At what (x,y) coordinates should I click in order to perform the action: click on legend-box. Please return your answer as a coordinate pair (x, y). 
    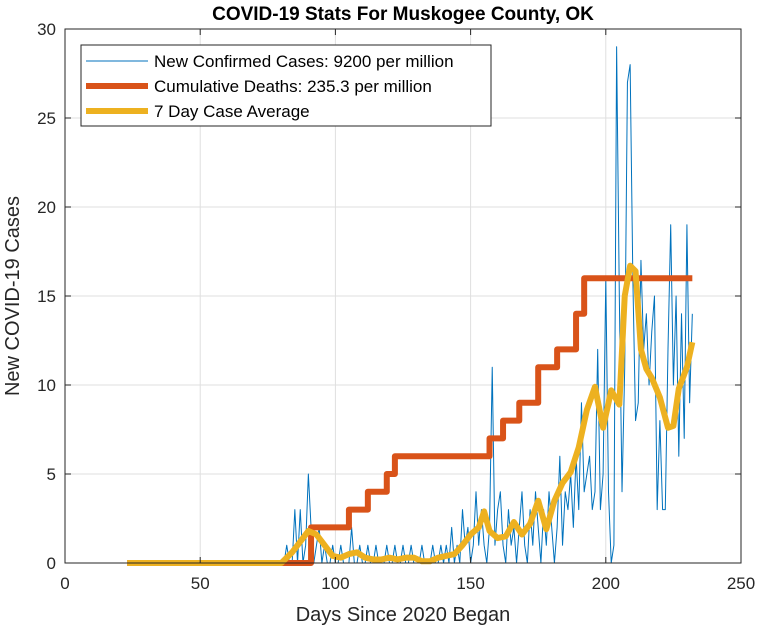
    Looking at the image, I should click on (286, 85).